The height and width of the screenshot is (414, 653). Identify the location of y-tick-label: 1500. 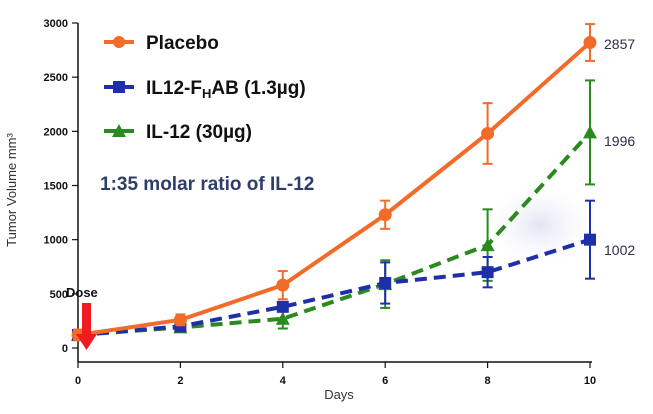
(56, 187).